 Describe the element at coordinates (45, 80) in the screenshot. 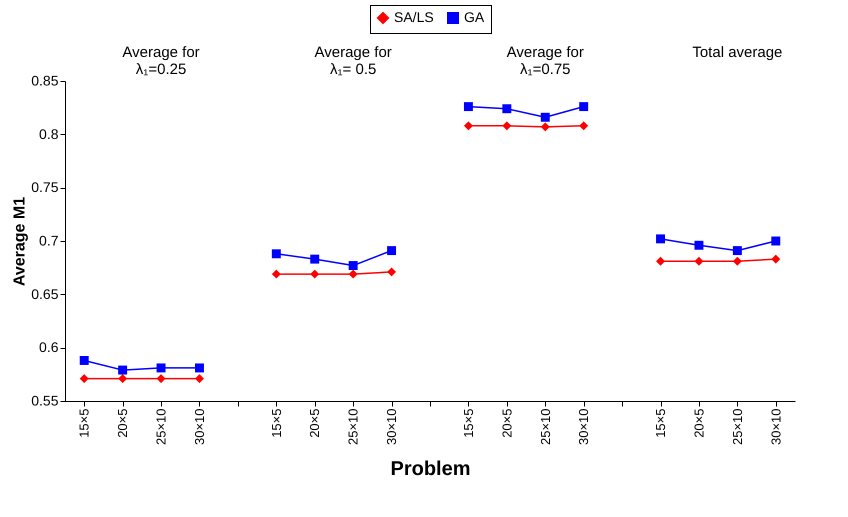

I see `y-tick-label: 0.85` at that location.